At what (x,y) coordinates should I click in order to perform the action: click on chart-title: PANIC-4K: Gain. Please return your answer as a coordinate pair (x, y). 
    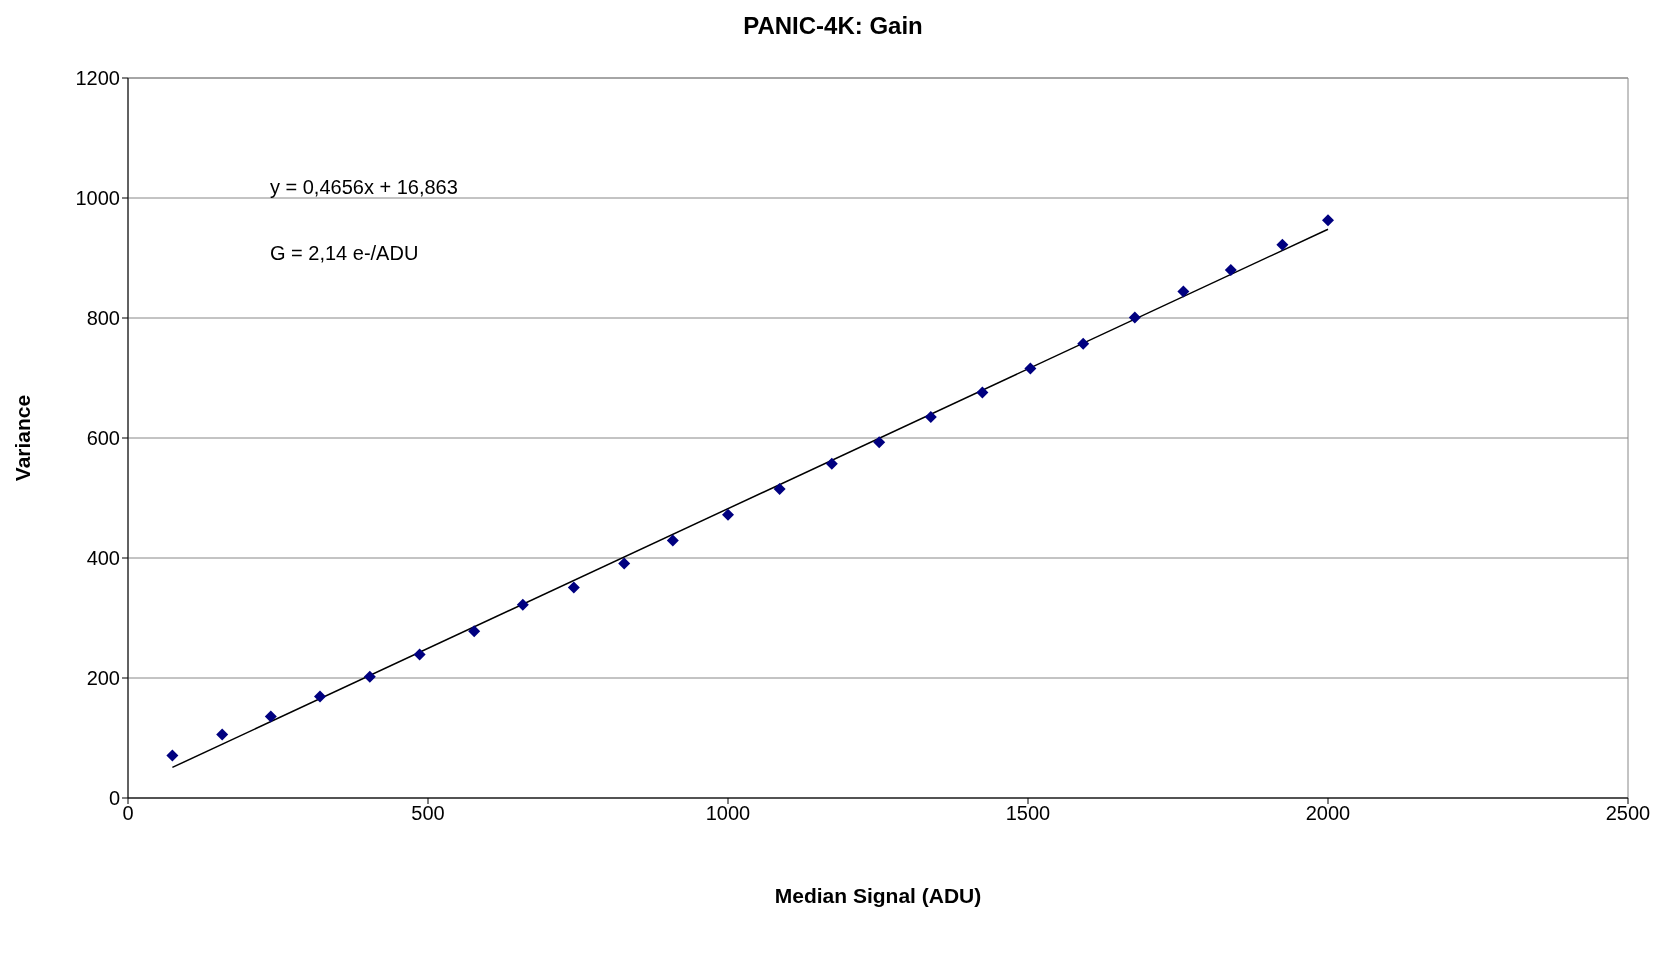
    Looking at the image, I should click on (833, 26).